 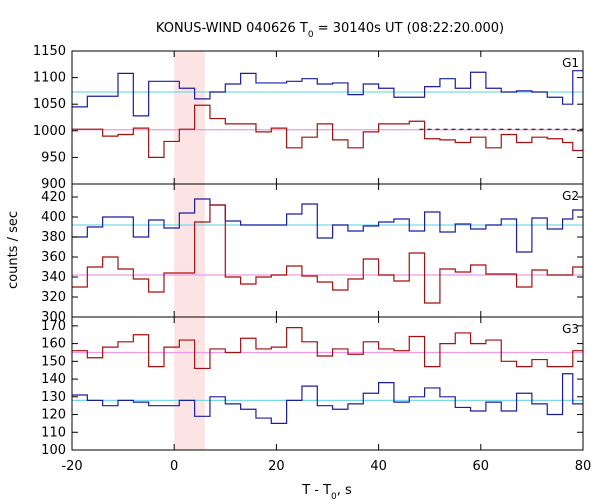 I want to click on panel-G1-y-tick-label: 1100, so click(x=49, y=78).